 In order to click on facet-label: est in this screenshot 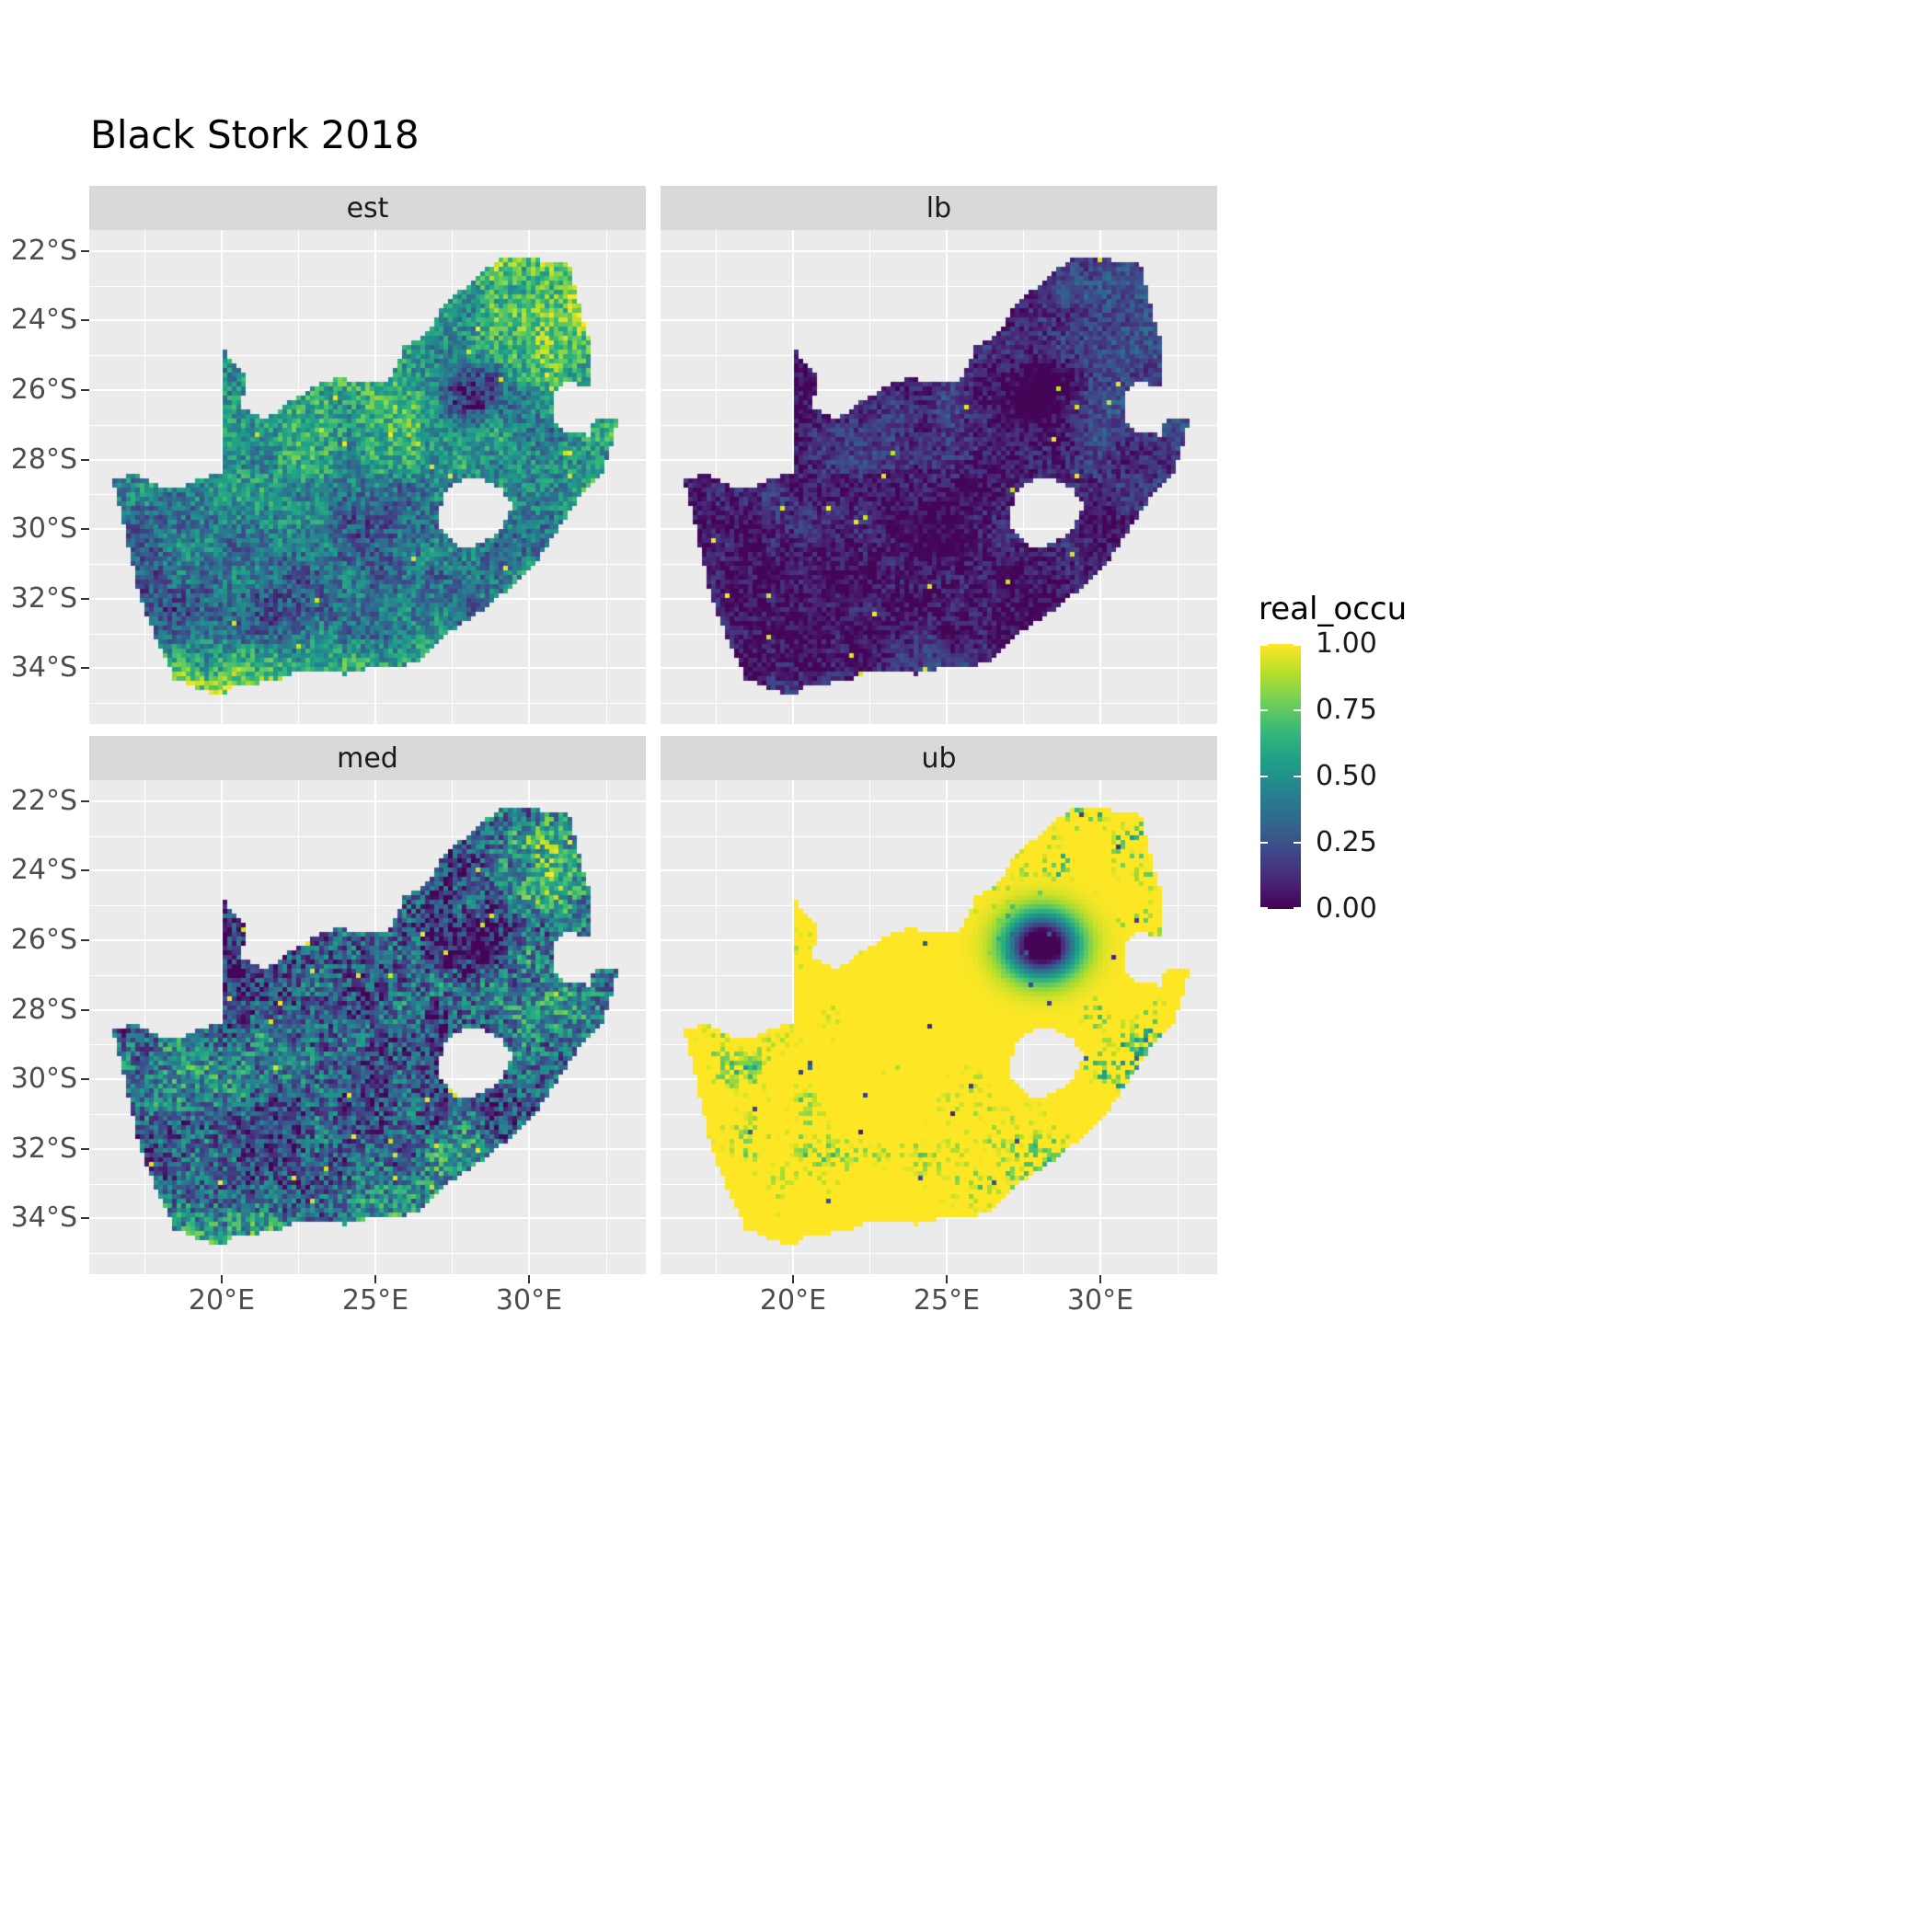, I will do `click(367, 207)`.